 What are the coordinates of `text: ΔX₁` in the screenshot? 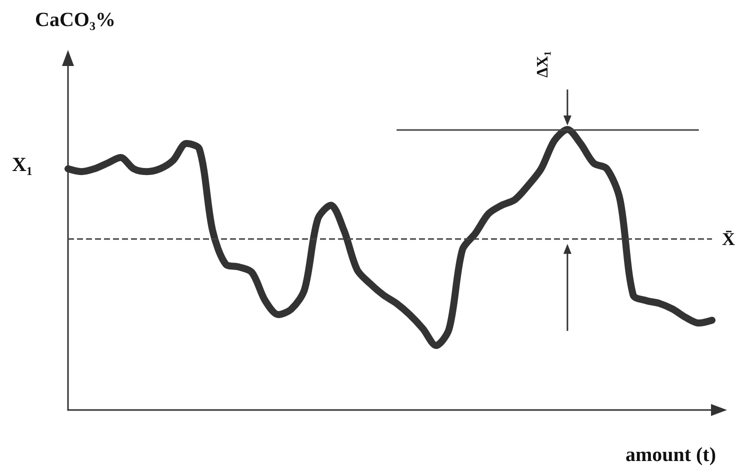 It's located at (543, 64).